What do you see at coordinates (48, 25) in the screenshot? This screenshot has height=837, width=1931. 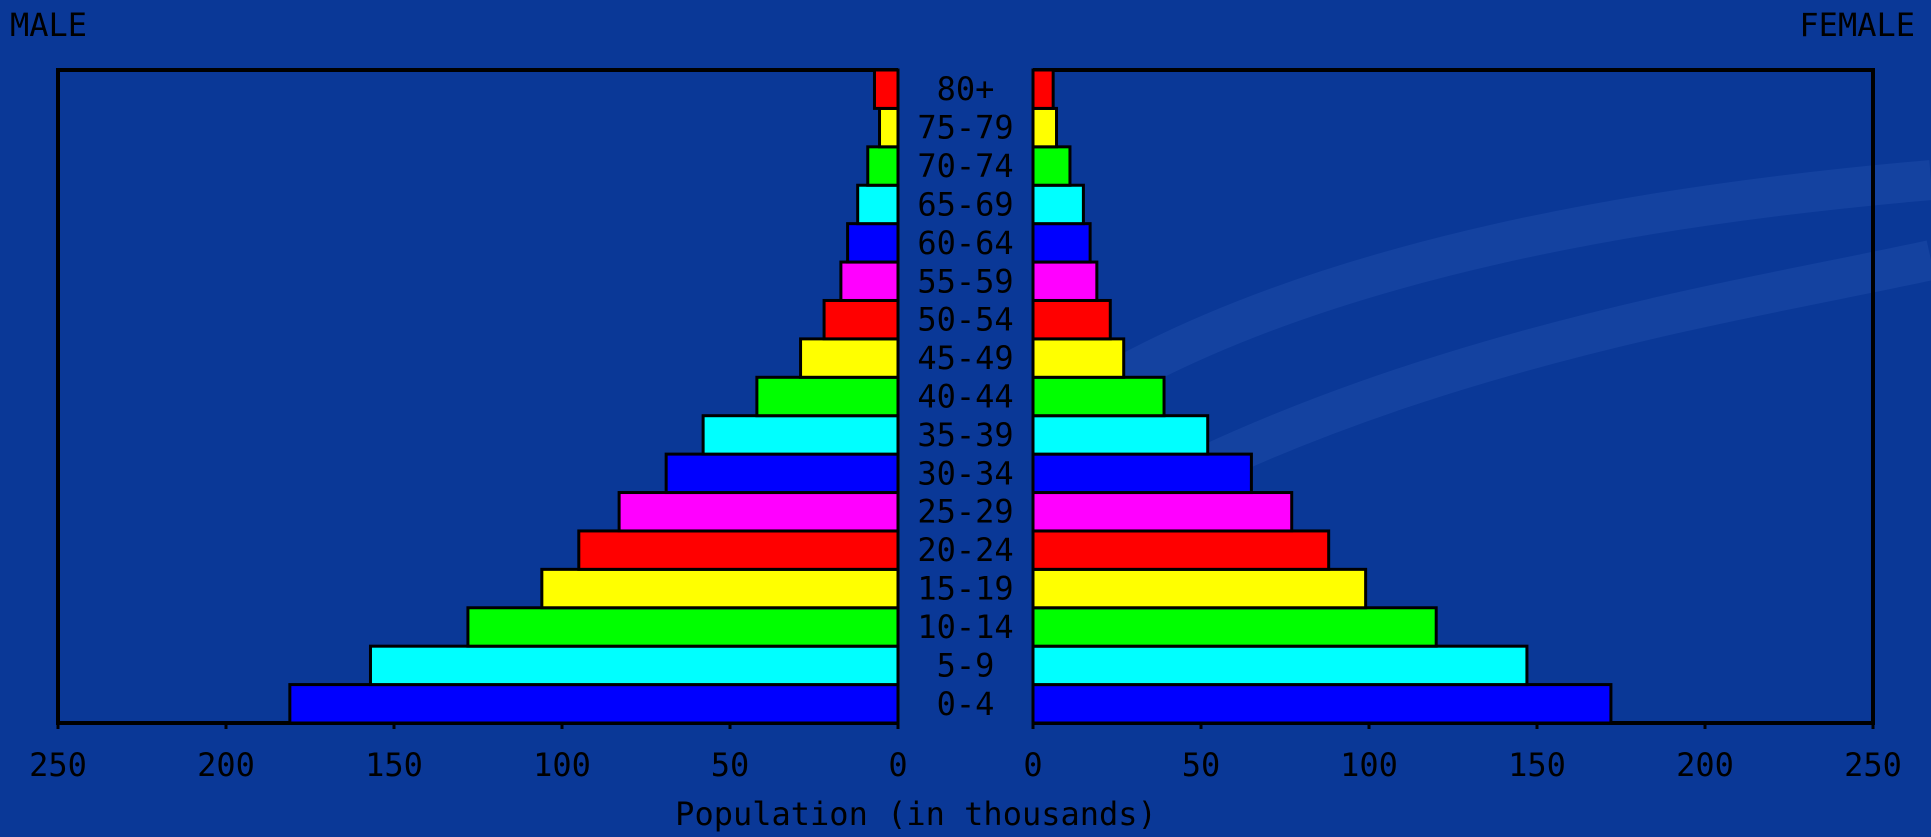 I see `legend-male: MALE` at bounding box center [48, 25].